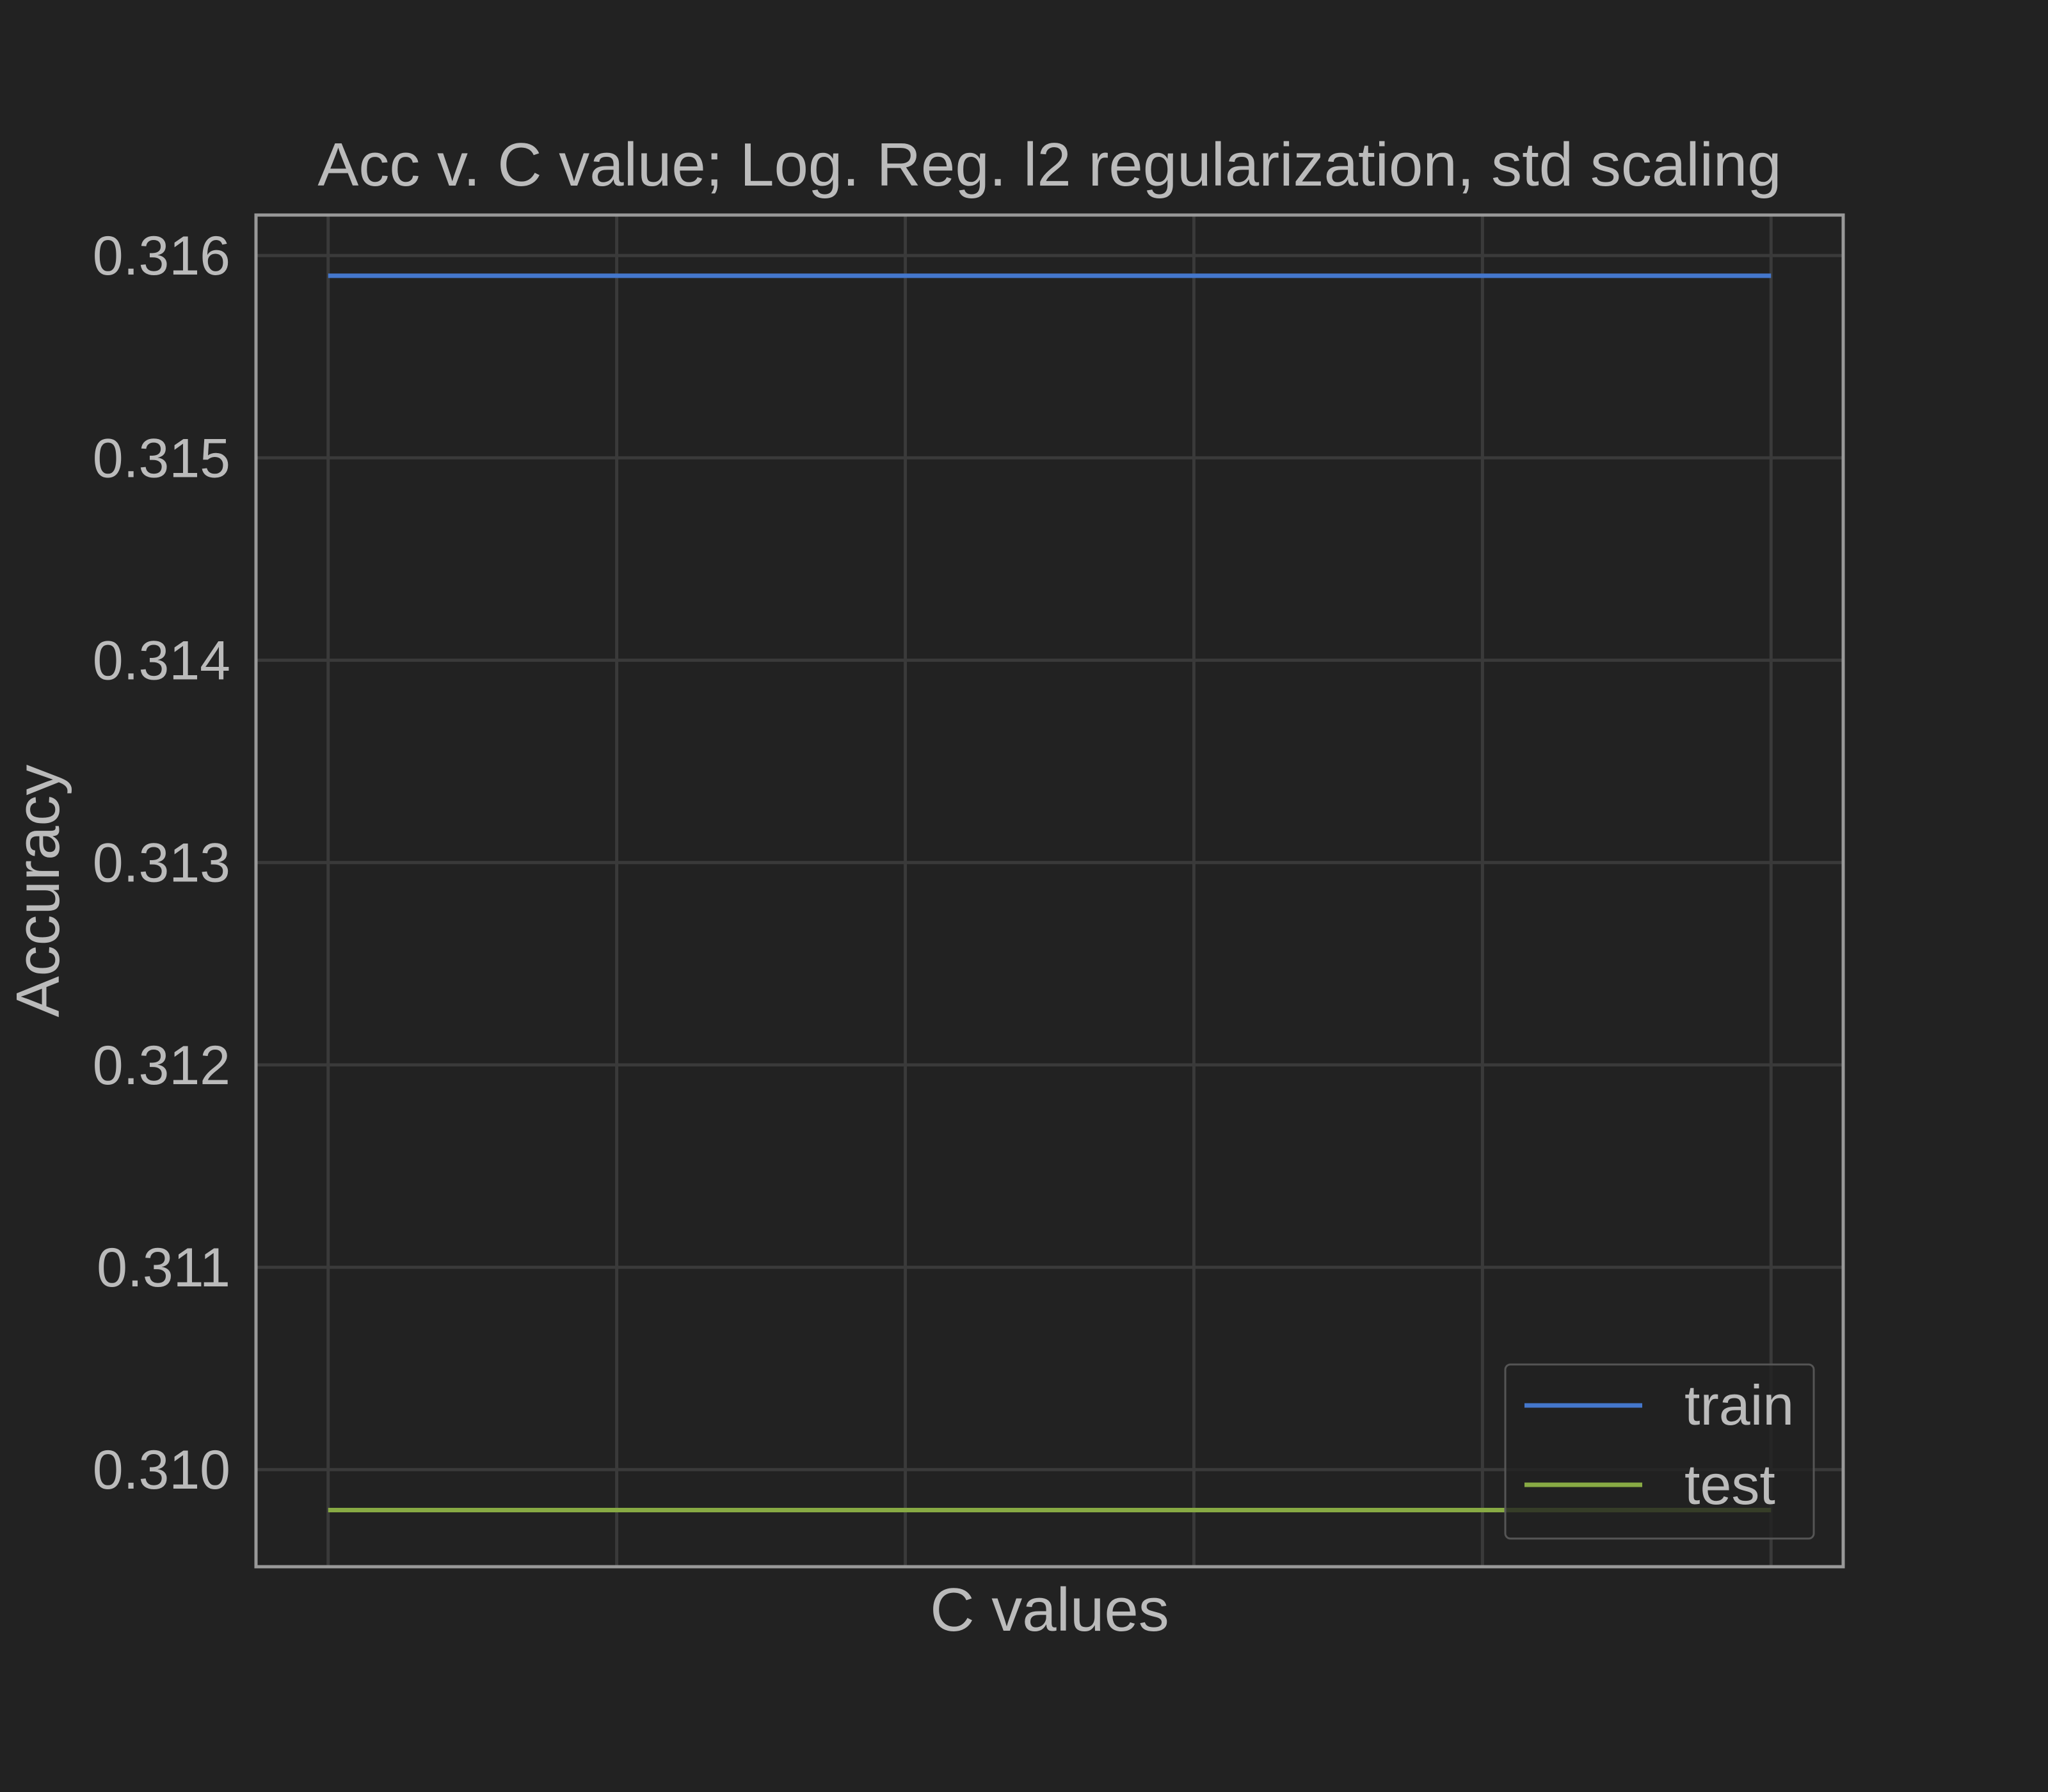 Image resolution: width=2048 pixels, height=1792 pixels. What do you see at coordinates (161, 1470) in the screenshot?
I see `y-tick-label: 0.310` at bounding box center [161, 1470].